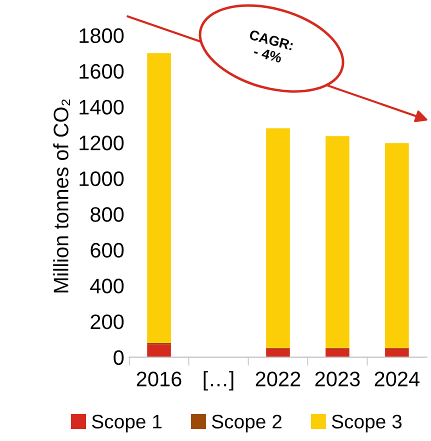 This screenshot has height=441, width=431. I want to click on y-tick-label: 1600, so click(102, 71).